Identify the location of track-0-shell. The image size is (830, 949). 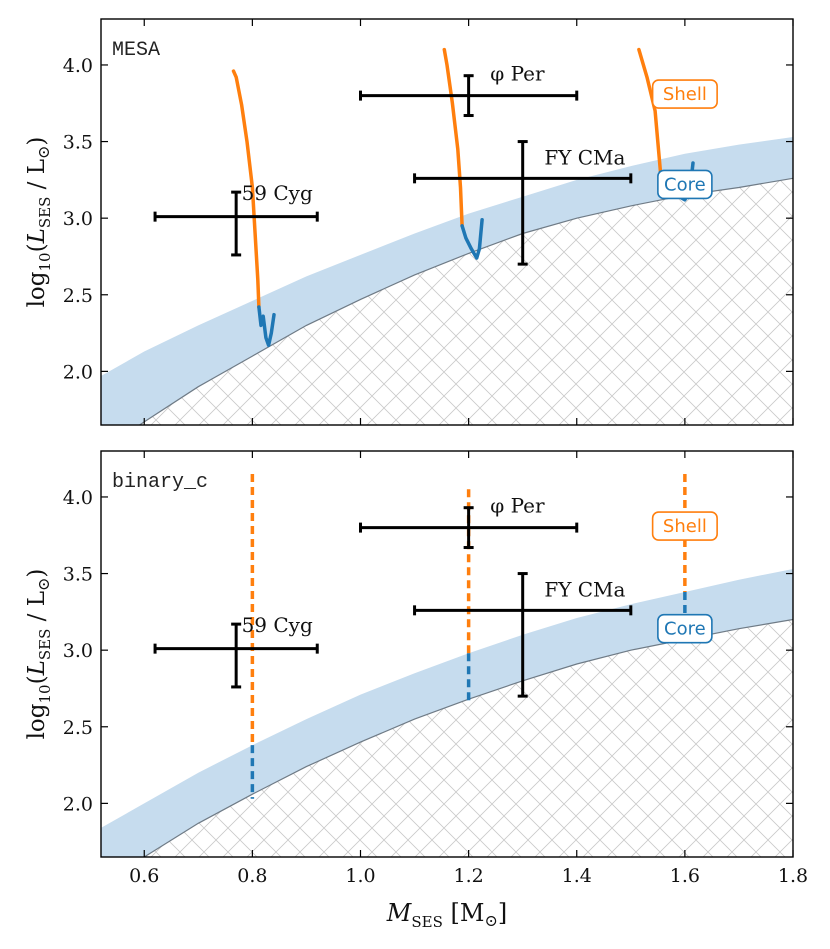
(246, 189).